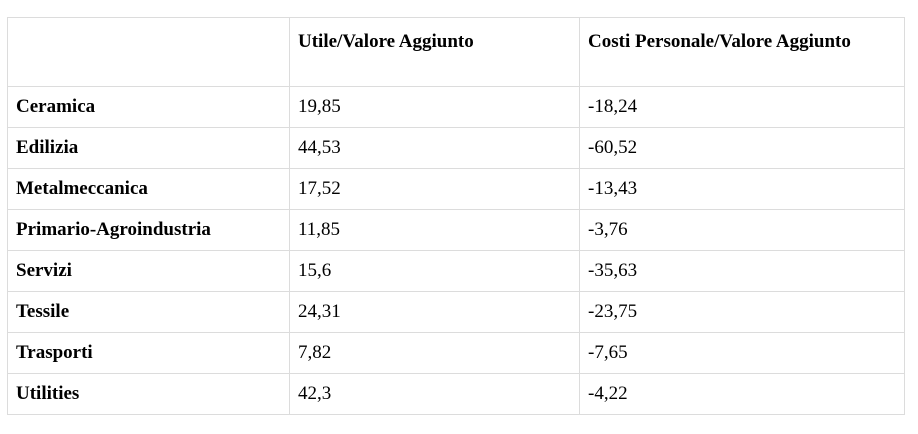  Describe the element at coordinates (434, 394) in the screenshot. I see `utile-cell: 42,3` at that location.